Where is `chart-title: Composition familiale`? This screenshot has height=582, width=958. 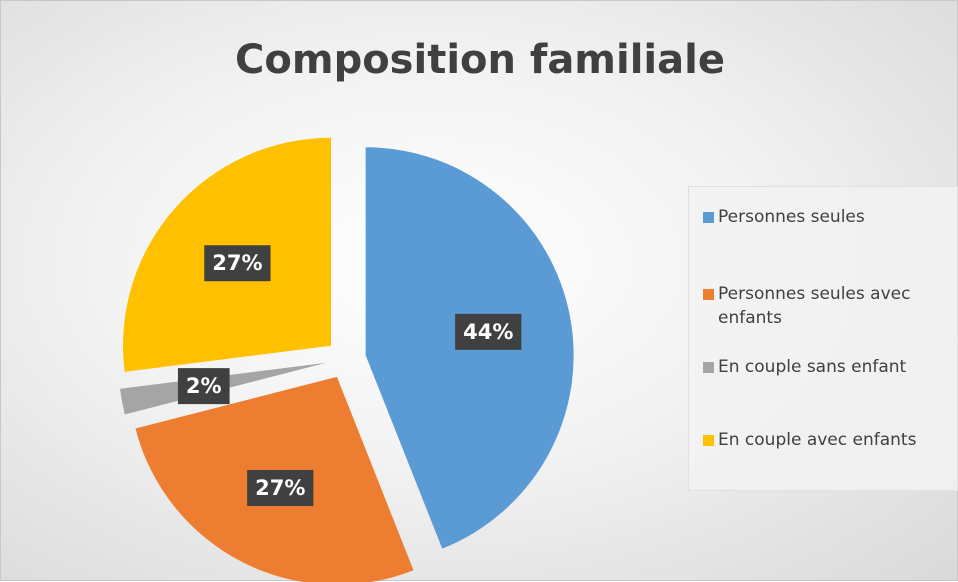
chart-title: Composition familiale is located at coordinates (480, 60).